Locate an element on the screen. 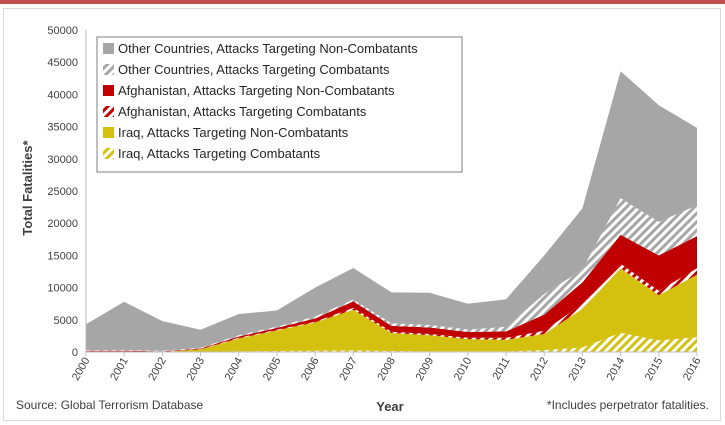 The width and height of the screenshot is (725, 425). legend-swatch-iraq-attacks-targeting-combatants is located at coordinates (108, 153).